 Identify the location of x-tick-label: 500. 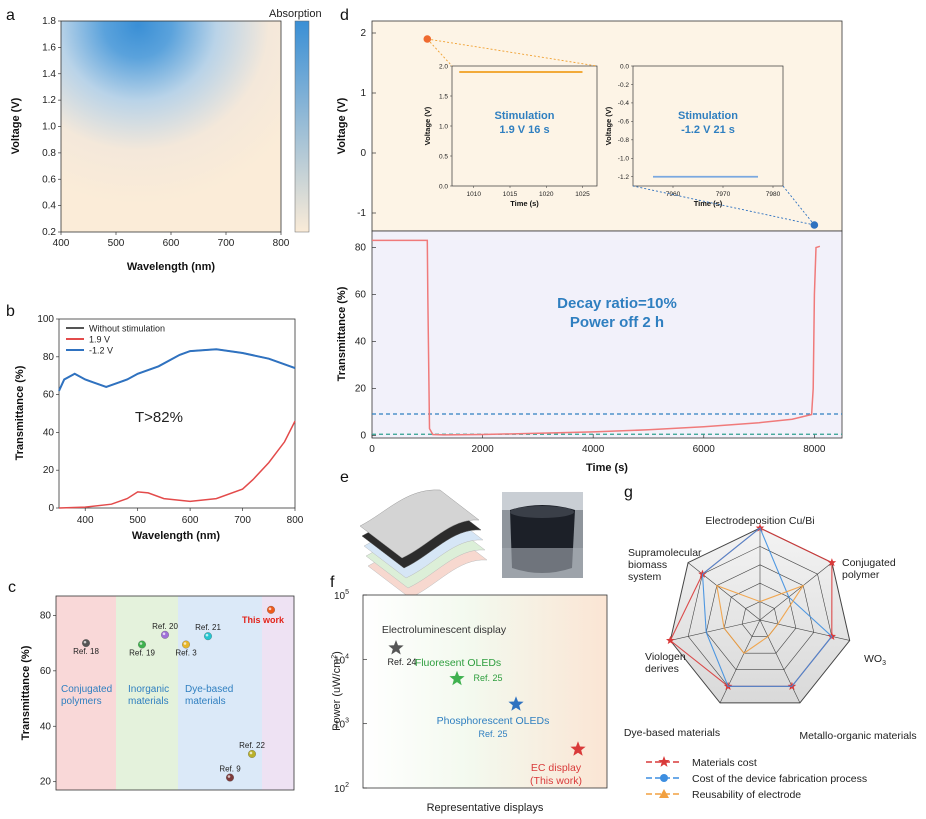
(137, 520).